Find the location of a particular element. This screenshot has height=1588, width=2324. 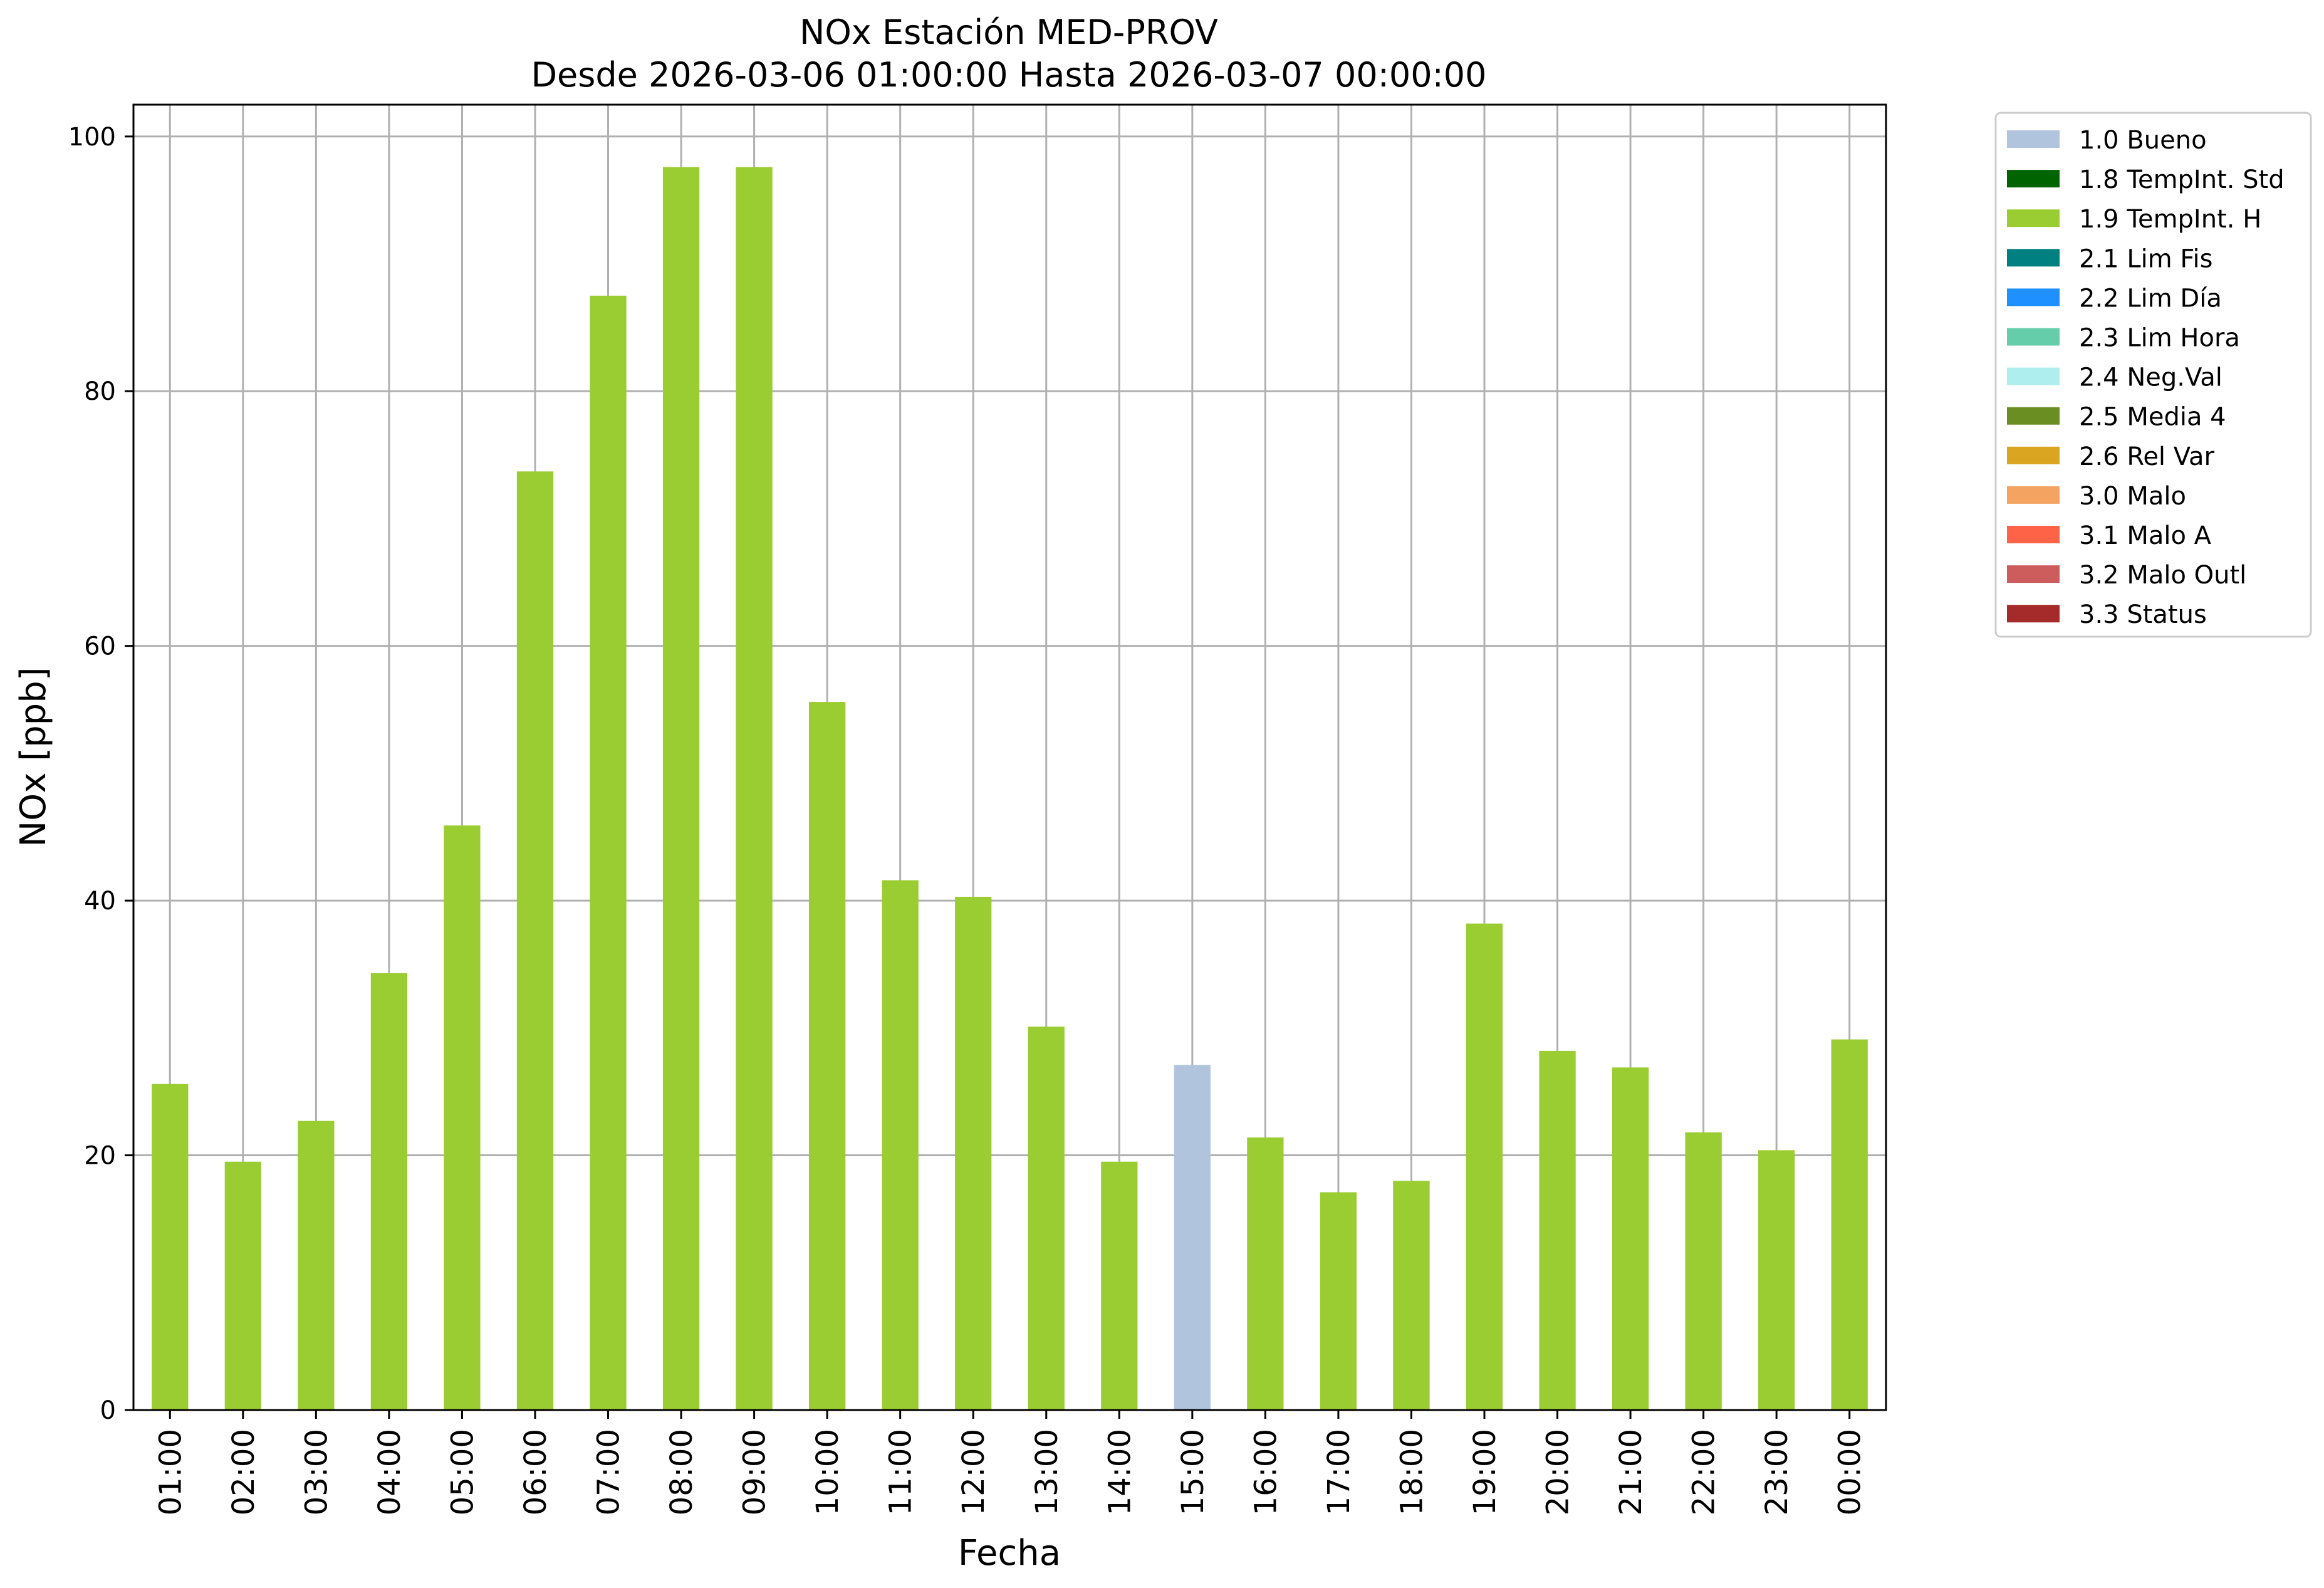

x-tick-label: 10:00 is located at coordinates (827, 1472).